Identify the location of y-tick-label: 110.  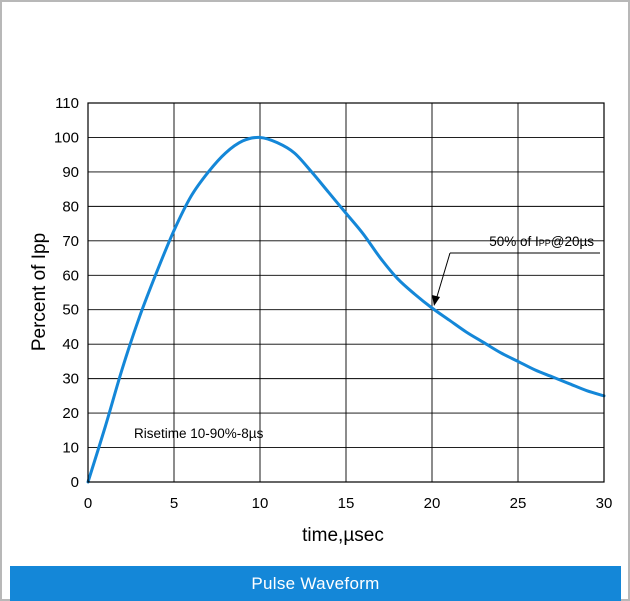
(67, 103).